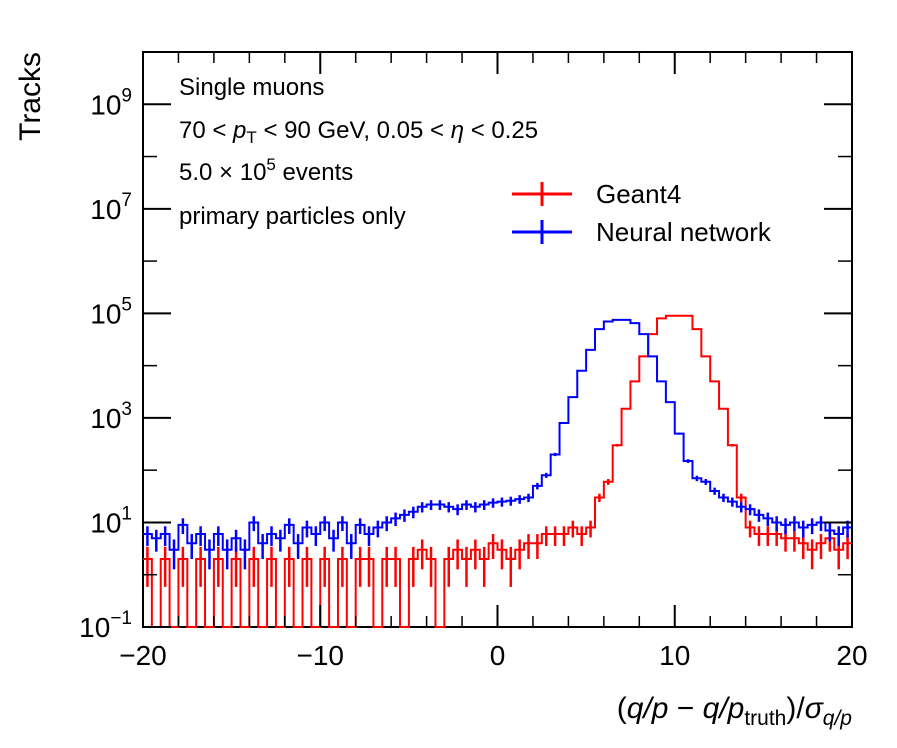 The width and height of the screenshot is (897, 748). What do you see at coordinates (126, 95) in the screenshot?
I see `y-tick-exponent: 9` at bounding box center [126, 95].